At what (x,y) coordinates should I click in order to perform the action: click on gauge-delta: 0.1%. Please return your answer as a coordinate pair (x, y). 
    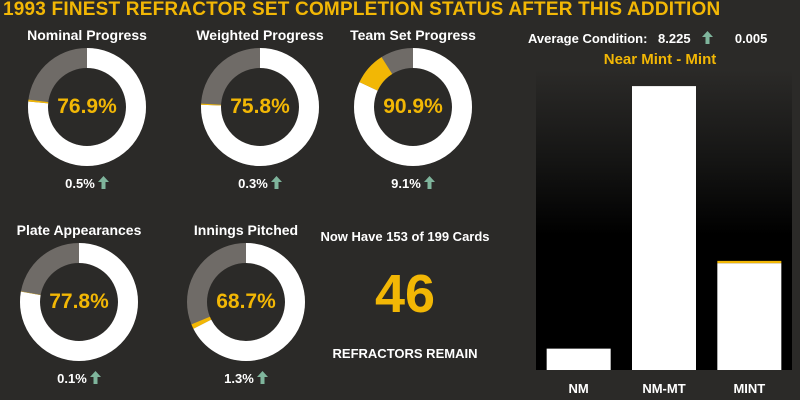
    Looking at the image, I should click on (79, 378).